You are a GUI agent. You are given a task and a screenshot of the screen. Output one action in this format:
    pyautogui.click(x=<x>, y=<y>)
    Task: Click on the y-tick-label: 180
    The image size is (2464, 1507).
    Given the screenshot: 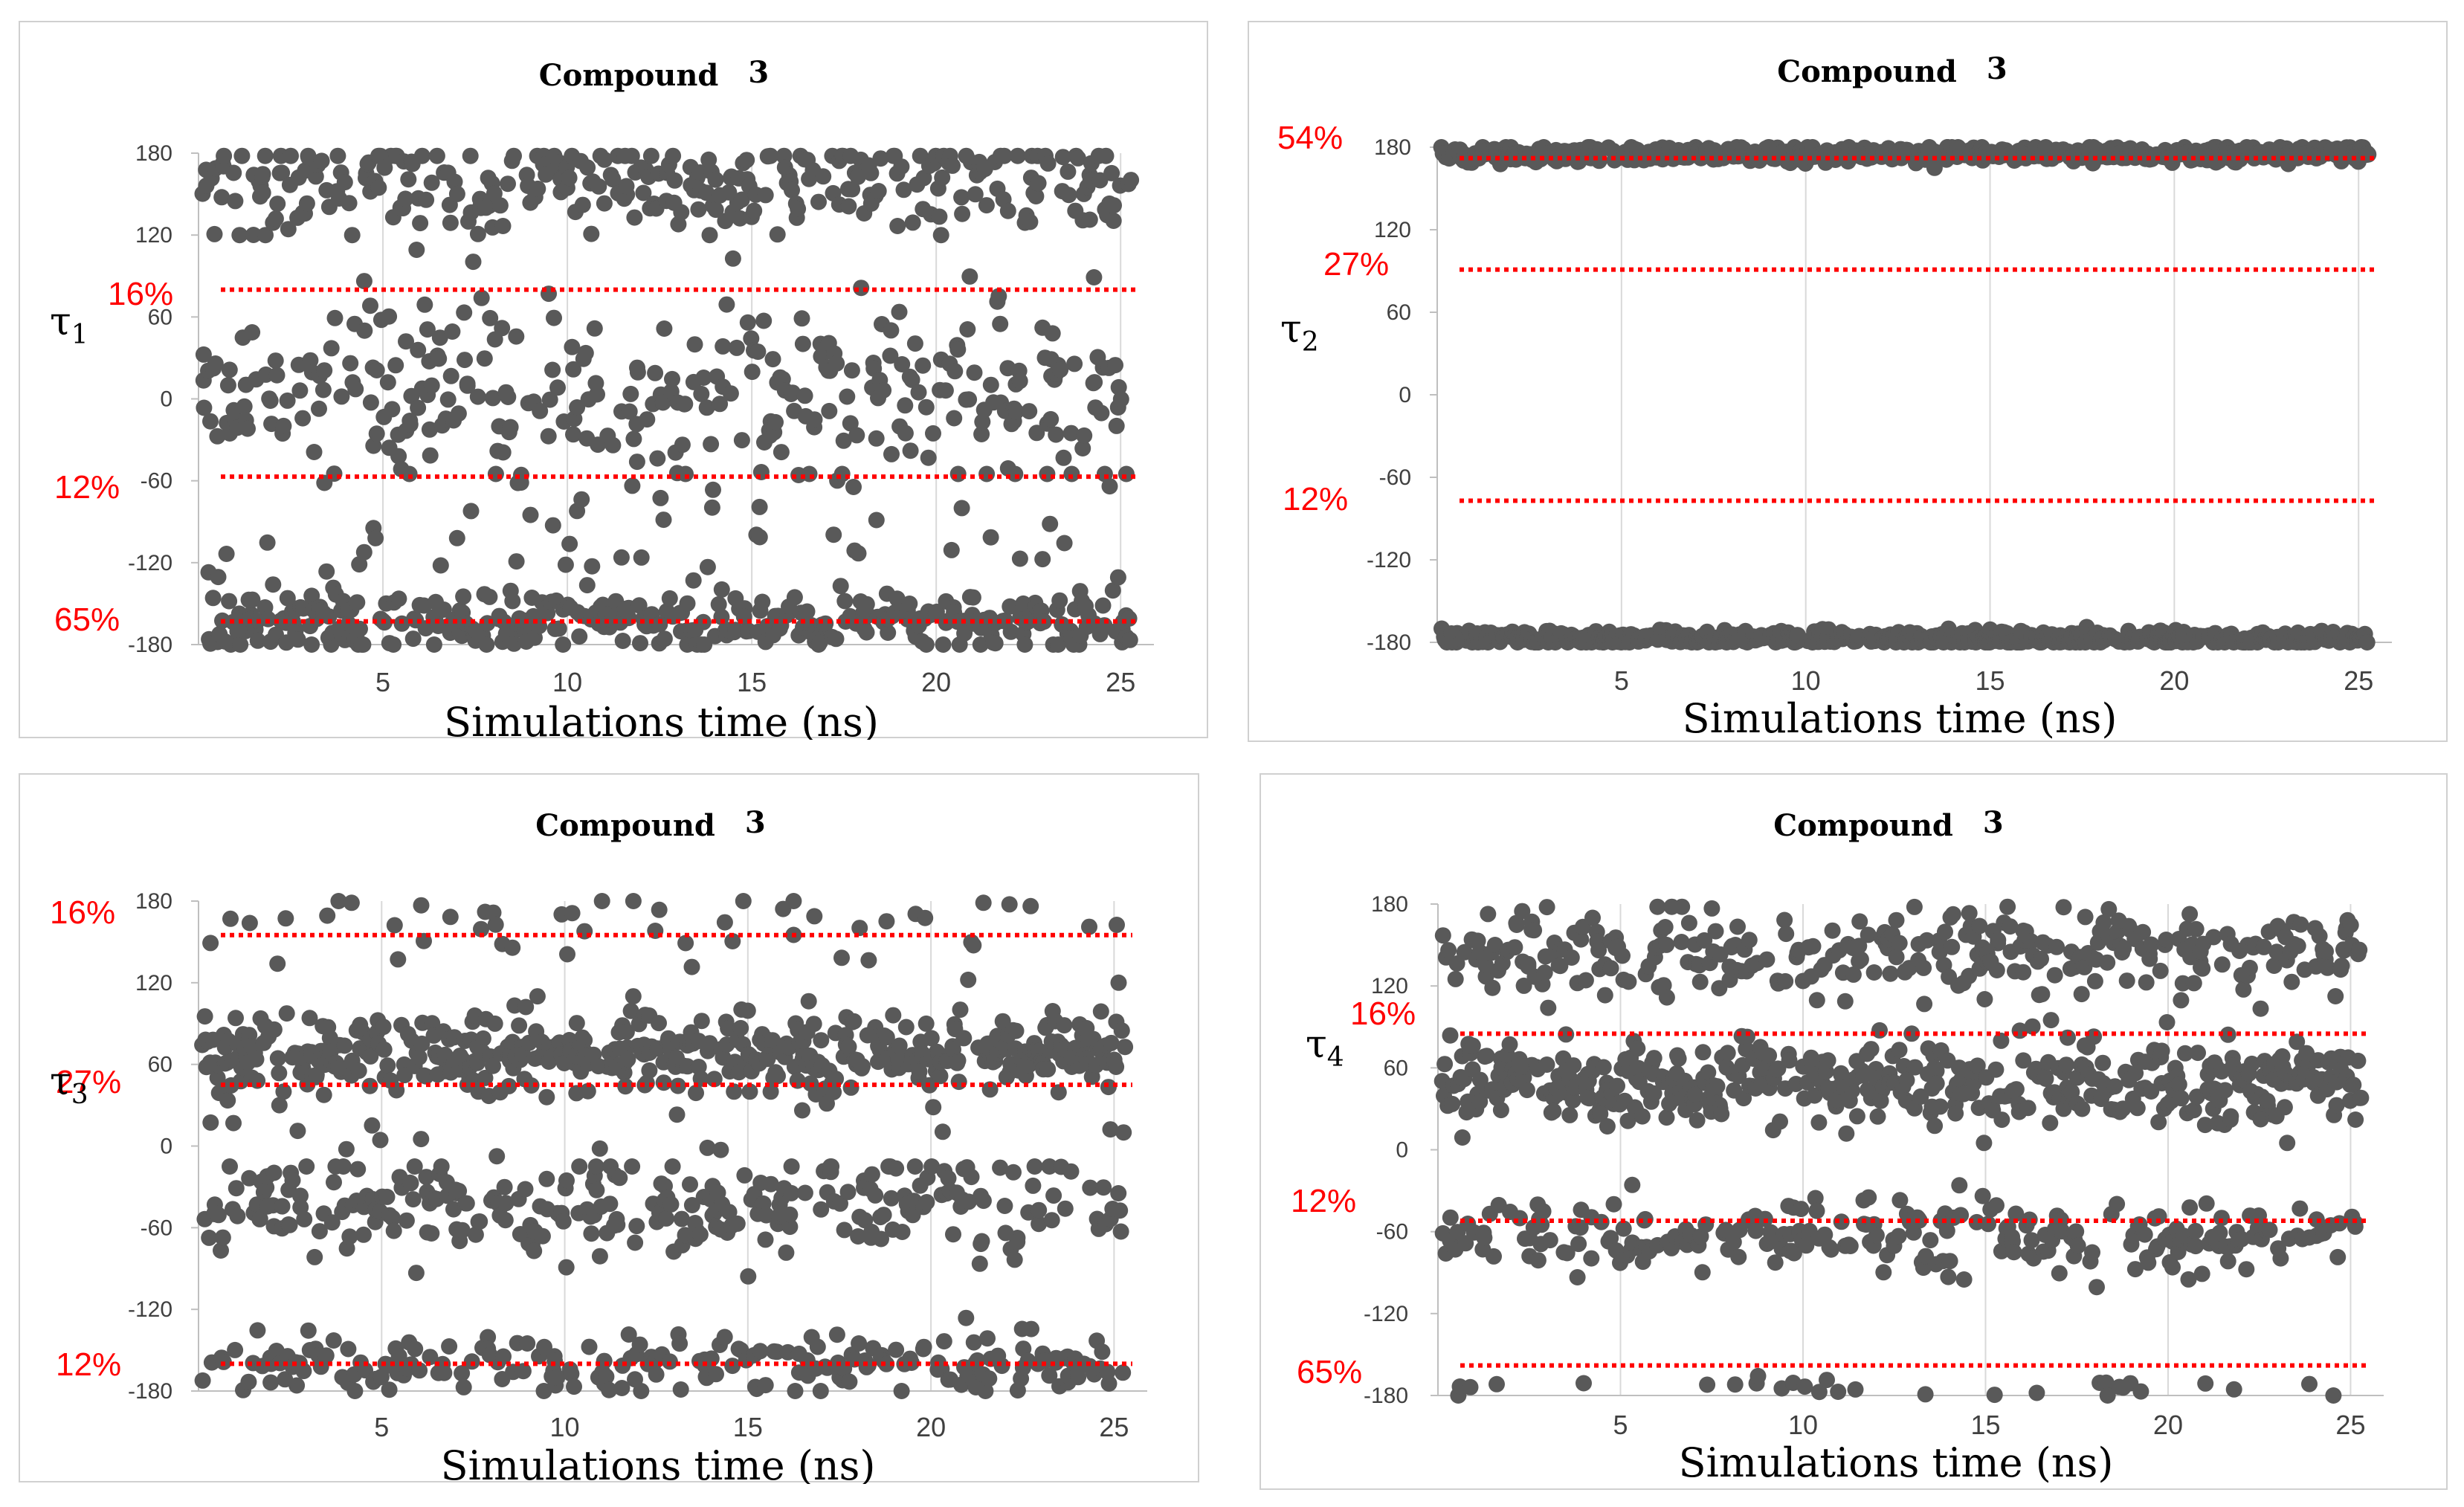 What is the action you would take?
    pyautogui.click(x=1390, y=904)
    